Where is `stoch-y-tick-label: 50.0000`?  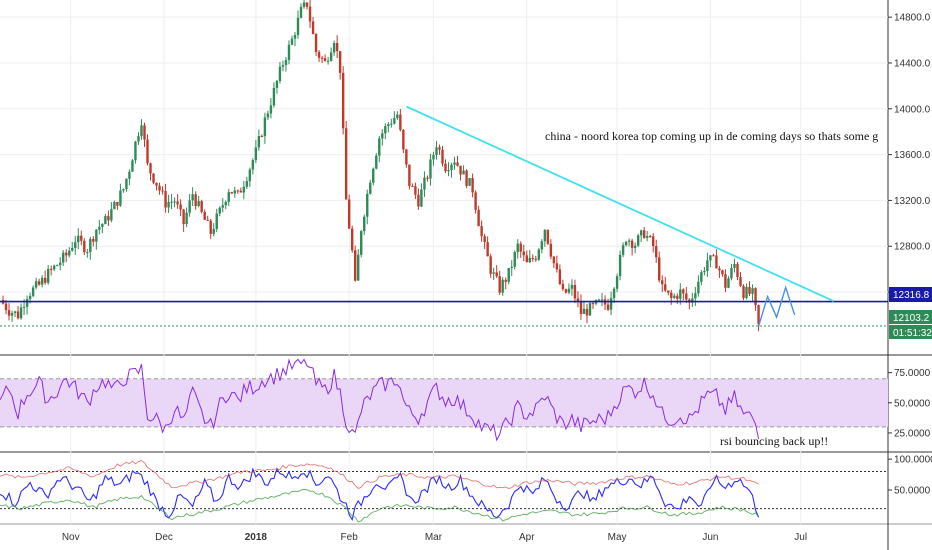
stoch-y-tick-label: 50.0000 is located at coordinates (912, 491).